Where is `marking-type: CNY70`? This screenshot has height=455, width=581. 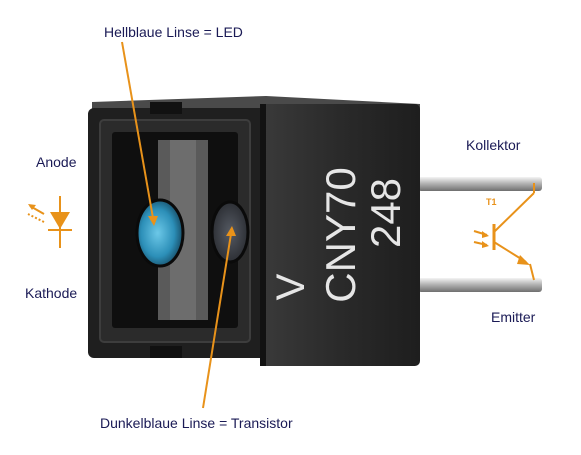 marking-type: CNY70 is located at coordinates (340, 234).